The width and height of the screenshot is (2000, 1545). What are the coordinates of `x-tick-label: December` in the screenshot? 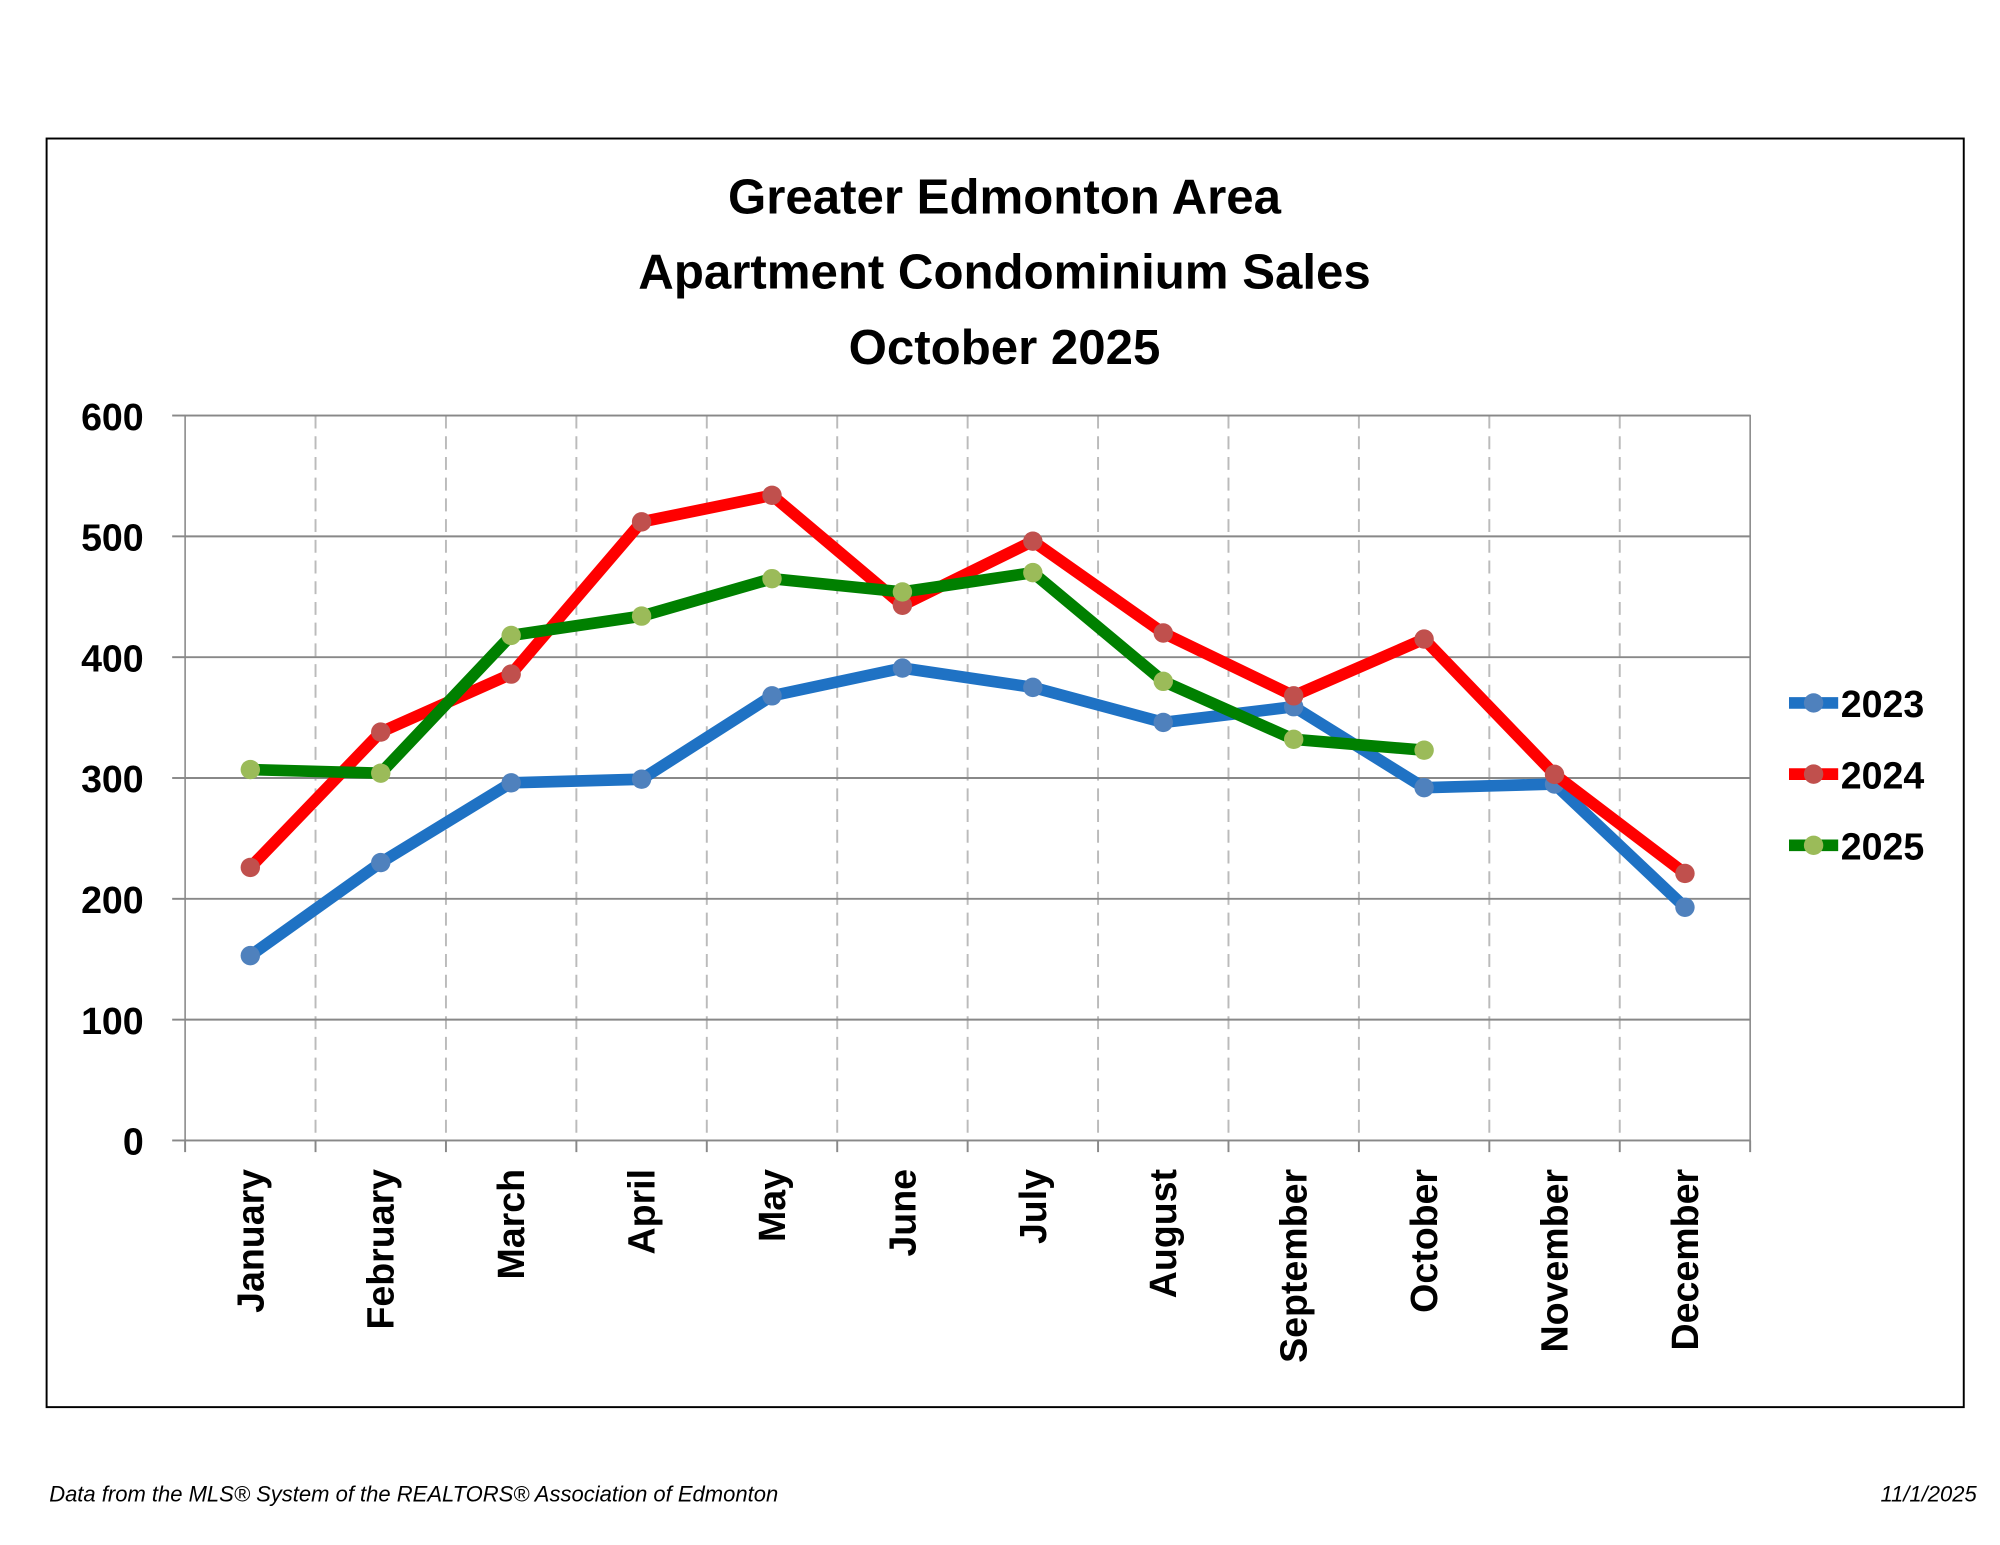 It's located at (1685, 1260).